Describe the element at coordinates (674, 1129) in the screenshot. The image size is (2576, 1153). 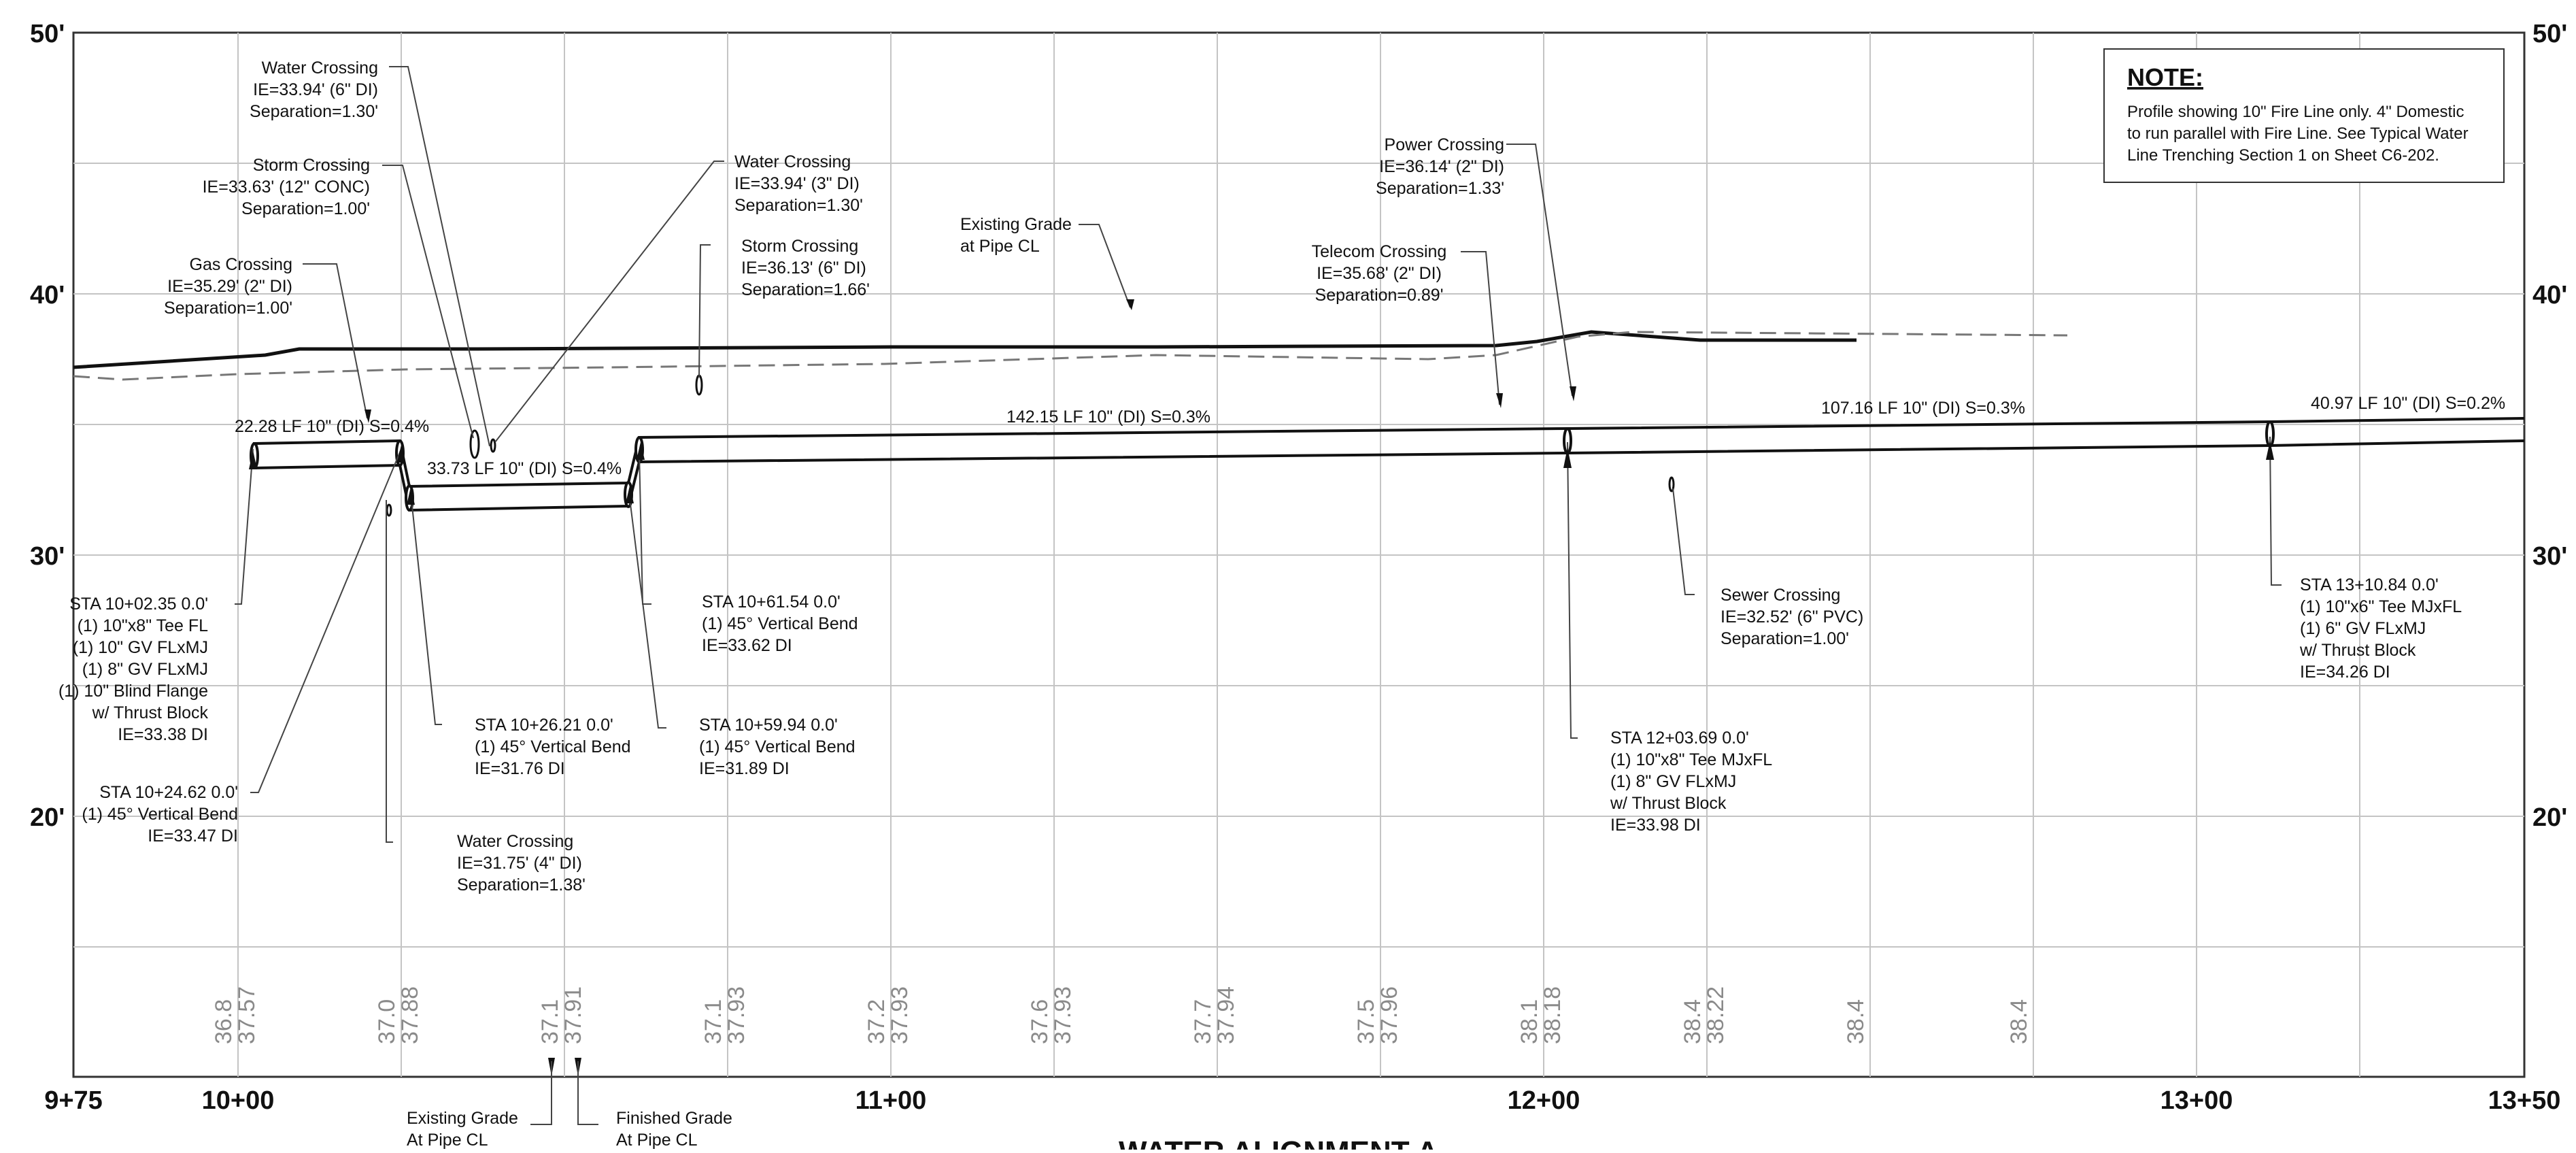
I see `bottom-label-finished: Finished Grade At Pipe CL` at that location.